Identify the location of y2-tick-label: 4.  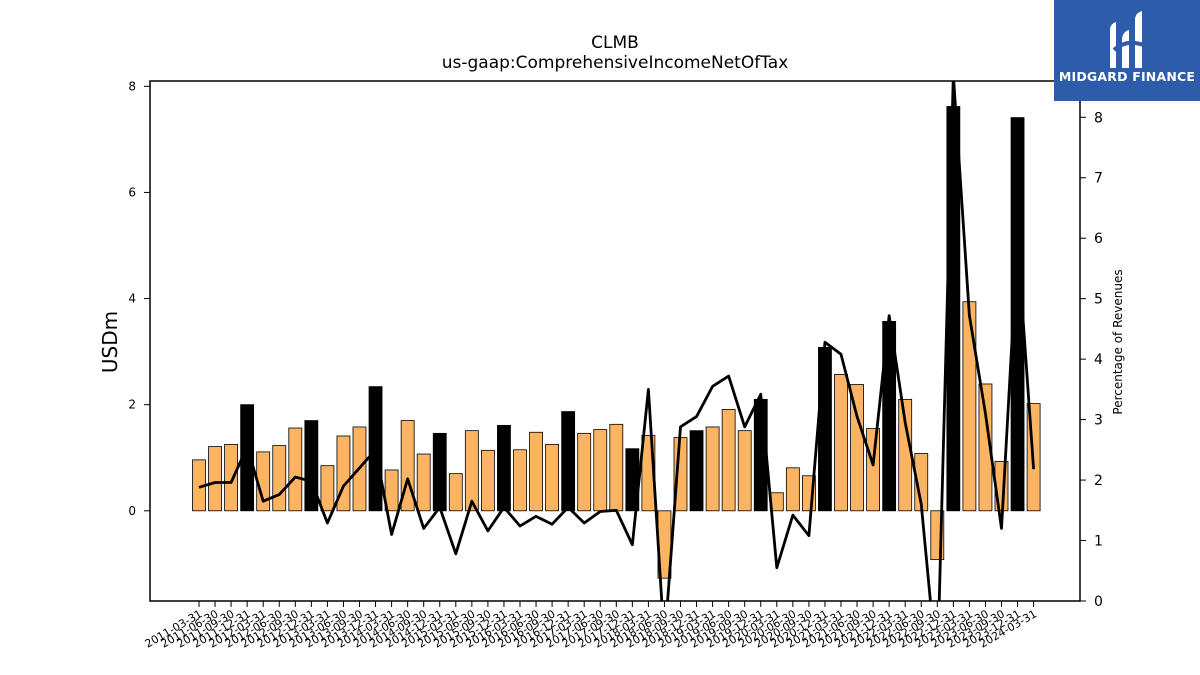
(1098, 360).